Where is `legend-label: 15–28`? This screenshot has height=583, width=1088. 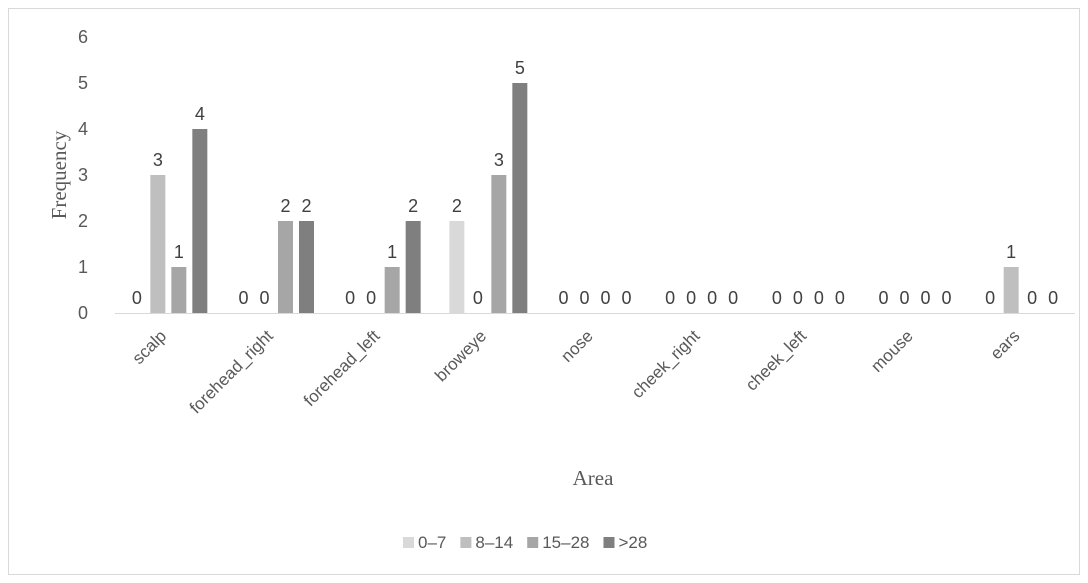 legend-label: 15–28 is located at coordinates (565, 542).